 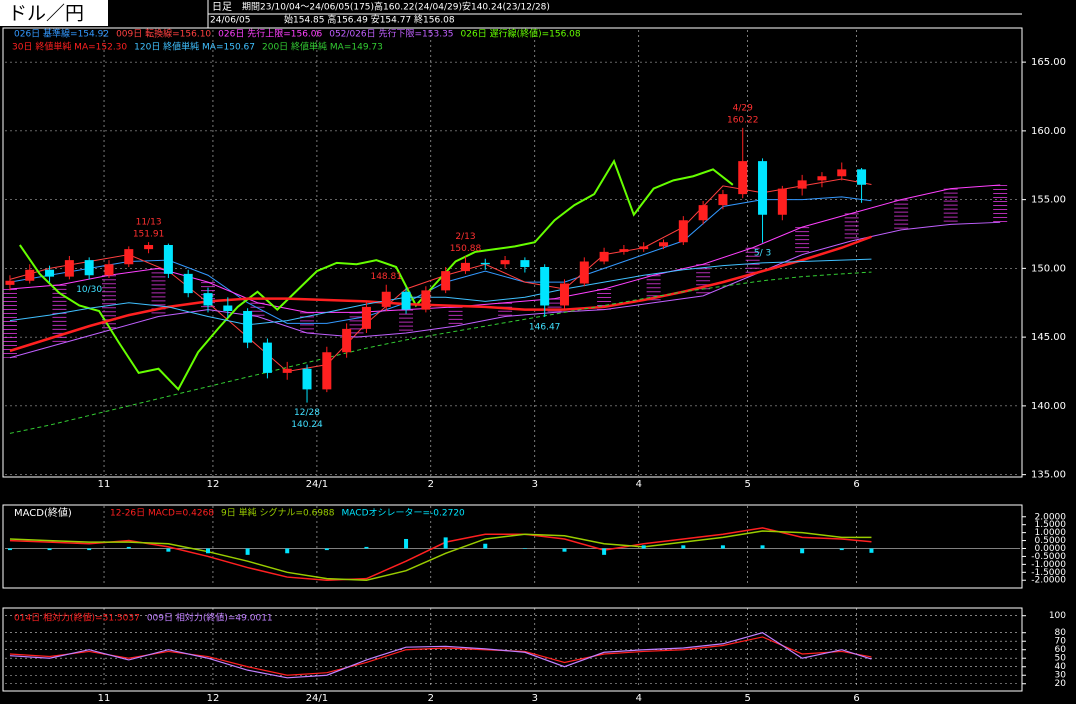 What do you see at coordinates (535, 698) in the screenshot?
I see `x-tick-label: 3` at bounding box center [535, 698].